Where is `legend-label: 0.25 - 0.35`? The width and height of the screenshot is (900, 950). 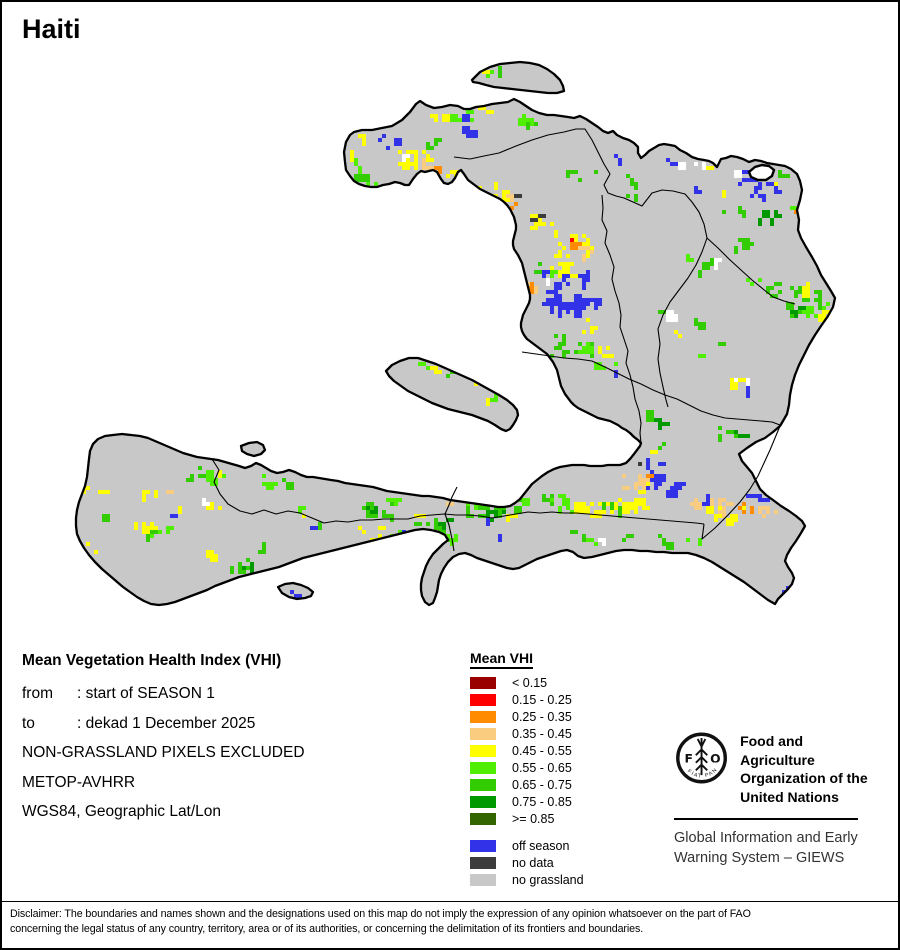 legend-label: 0.25 - 0.35 is located at coordinates (542, 717).